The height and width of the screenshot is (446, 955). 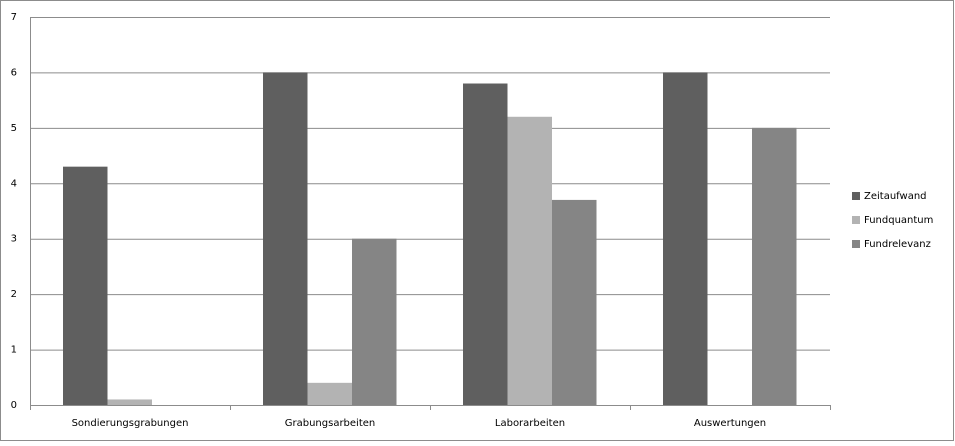 I want to click on y-tick-label: 3, so click(x=14, y=239).